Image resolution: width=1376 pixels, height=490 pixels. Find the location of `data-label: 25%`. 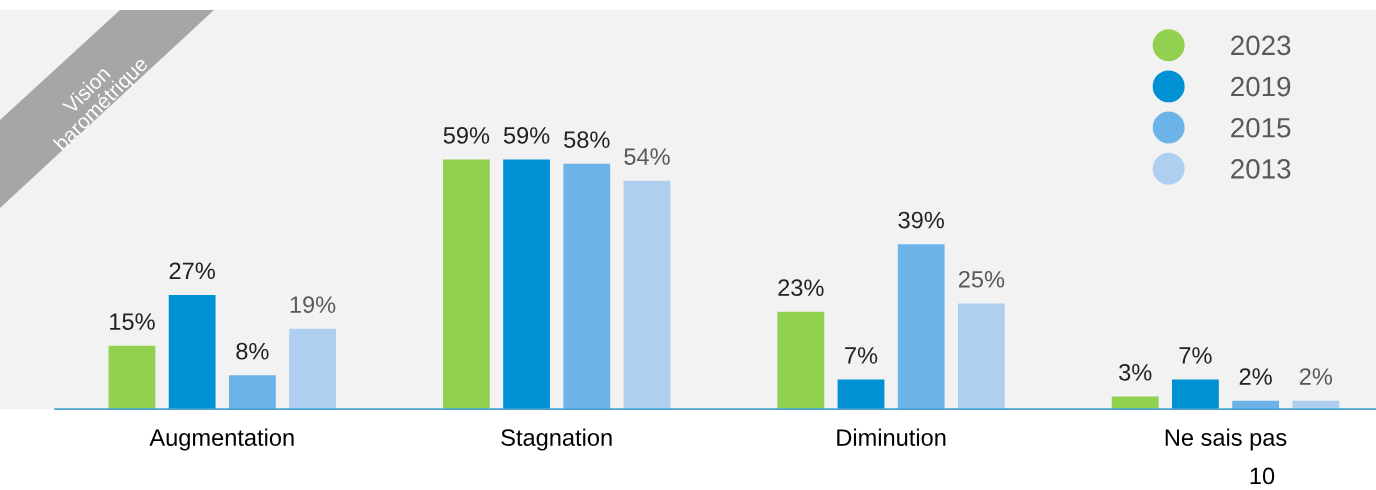

data-label: 25% is located at coordinates (981, 279).